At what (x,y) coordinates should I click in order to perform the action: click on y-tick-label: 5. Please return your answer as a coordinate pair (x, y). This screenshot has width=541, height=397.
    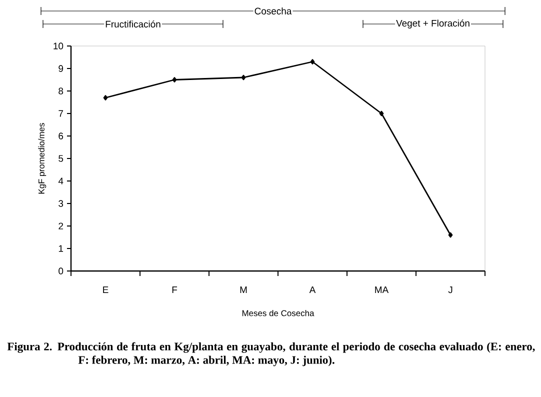
    Looking at the image, I should click on (61, 158).